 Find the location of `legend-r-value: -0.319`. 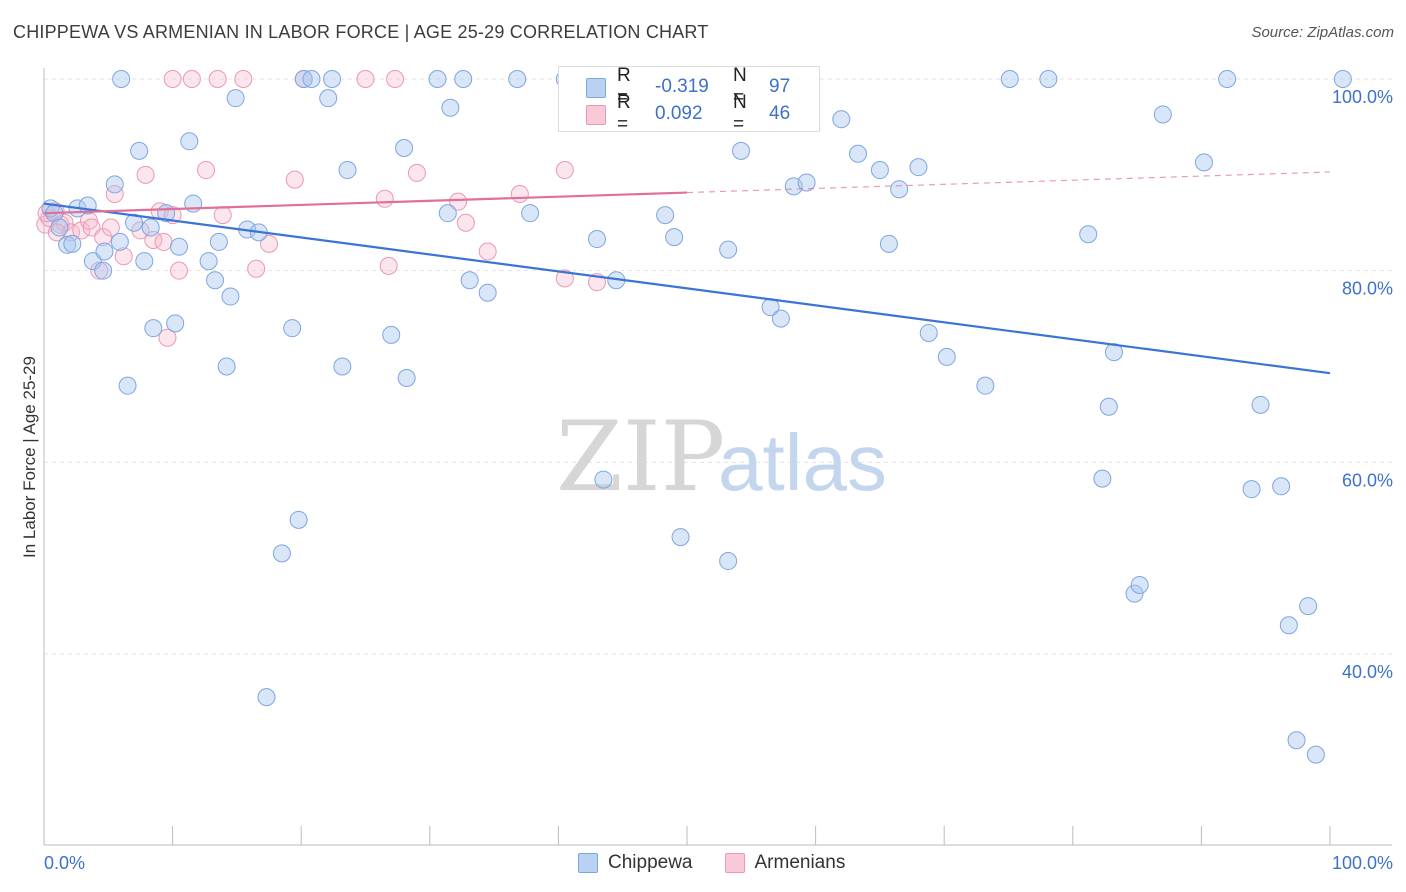

legend-r-value: -0.319 is located at coordinates (682, 86).